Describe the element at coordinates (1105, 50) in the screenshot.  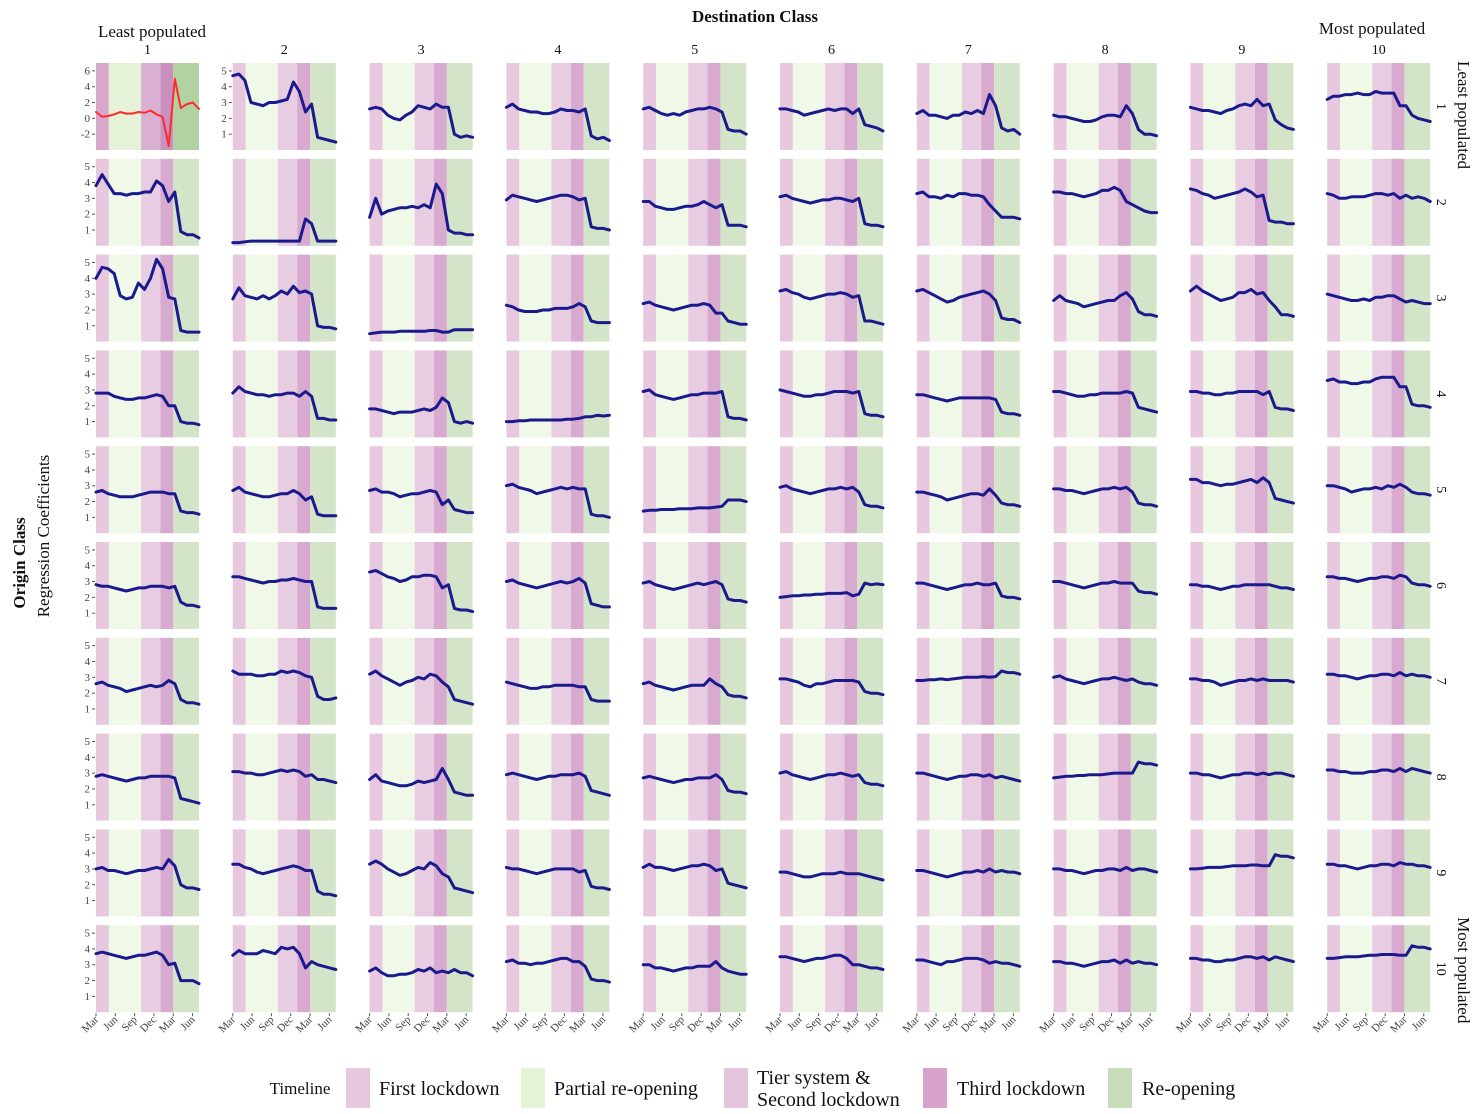
I see `column-label-8: 8` at that location.